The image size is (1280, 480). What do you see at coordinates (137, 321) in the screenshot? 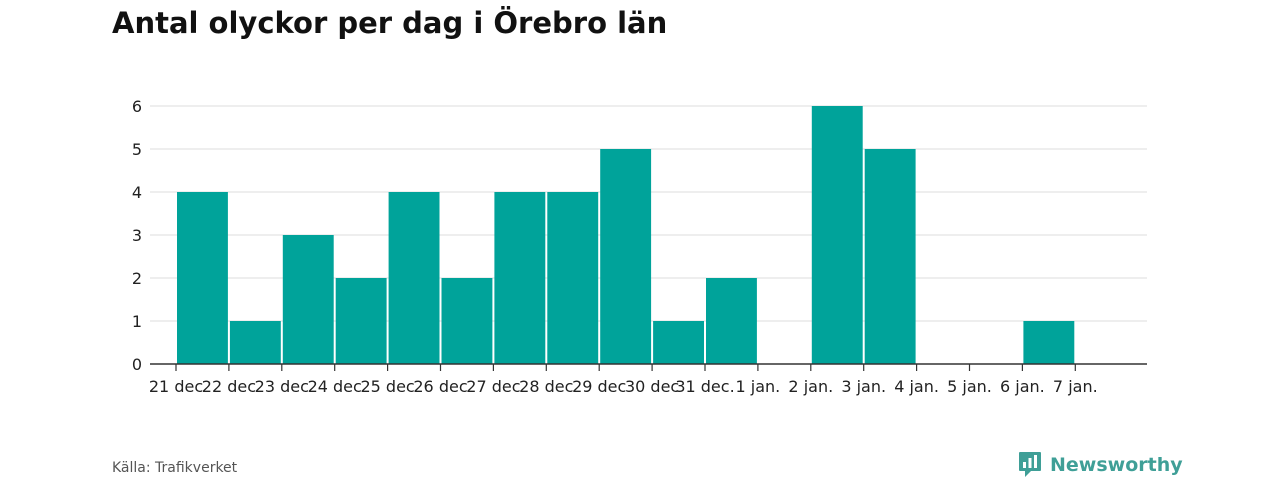
I see `y-tick-label-1: 1` at bounding box center [137, 321].